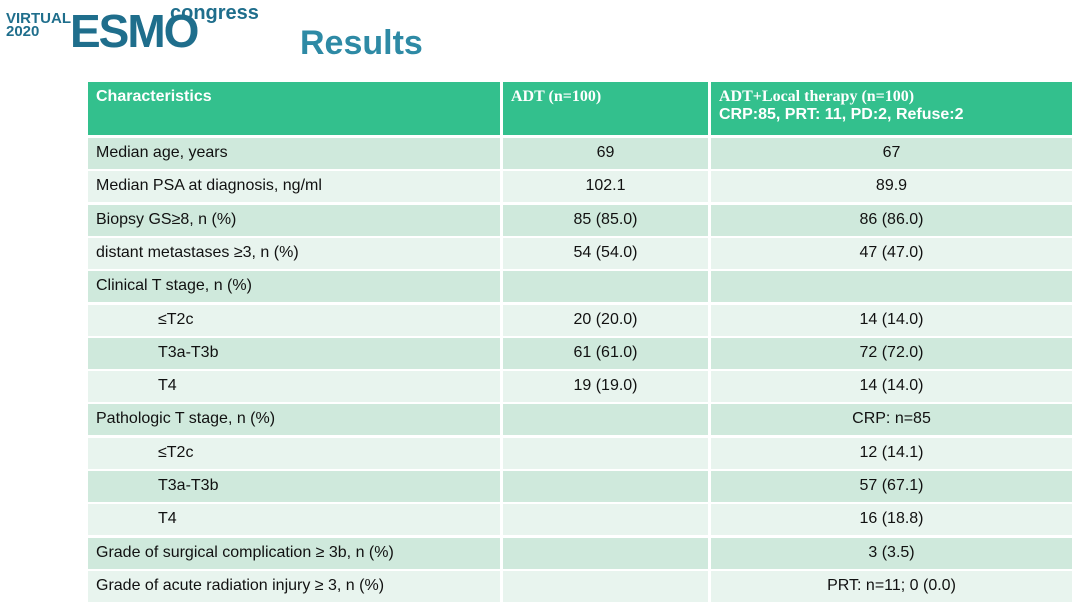 The image size is (1080, 606). What do you see at coordinates (817, 96) in the screenshot?
I see `header-text: ADT+Local therapy (n=100)` at bounding box center [817, 96].